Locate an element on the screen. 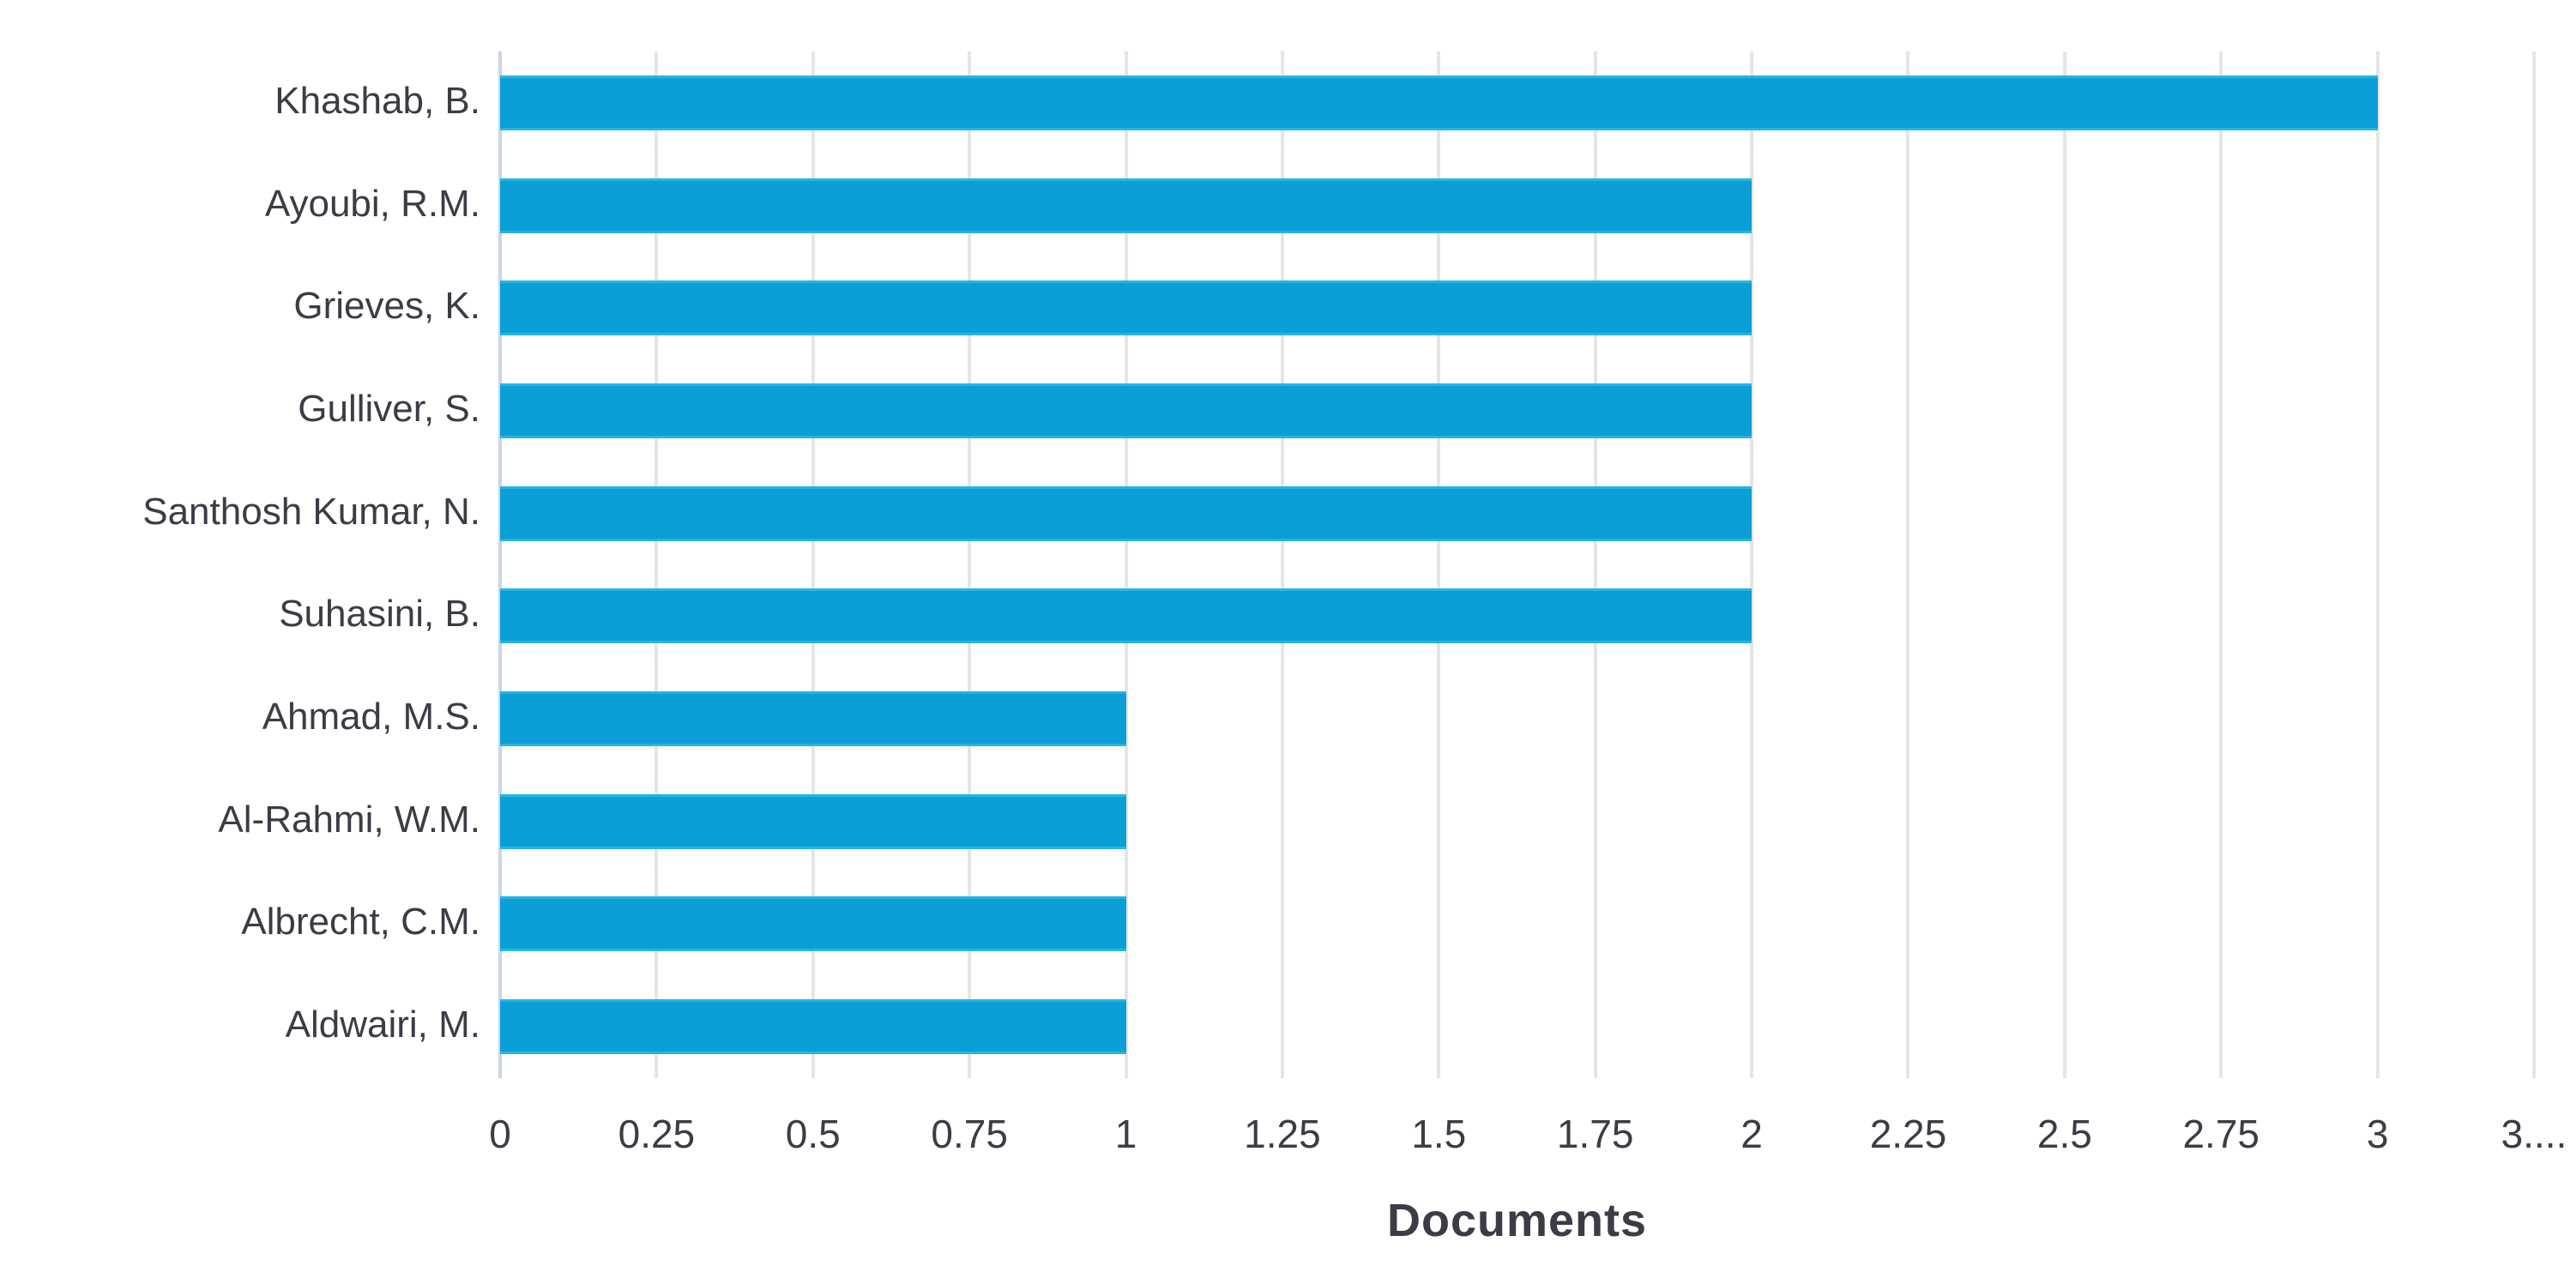 The image size is (2576, 1284). x-tick-label: 0 is located at coordinates (500, 1134).